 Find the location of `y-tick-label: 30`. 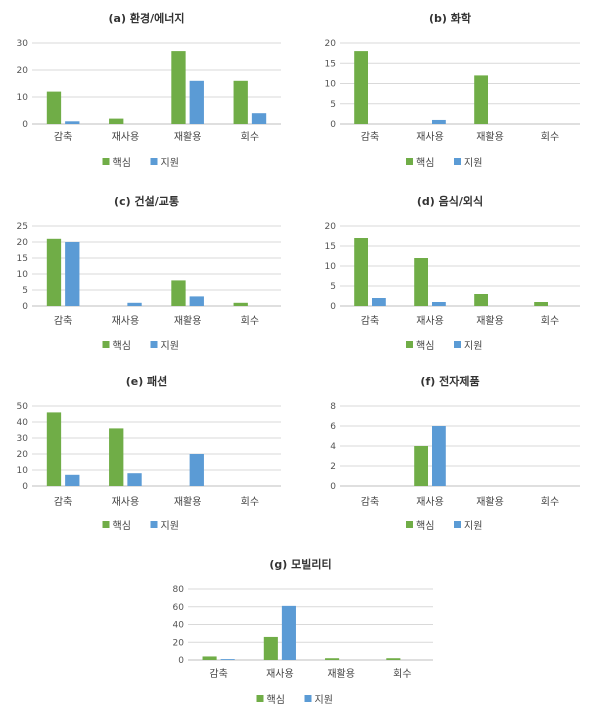

y-tick-label: 30 is located at coordinates (23, 44).